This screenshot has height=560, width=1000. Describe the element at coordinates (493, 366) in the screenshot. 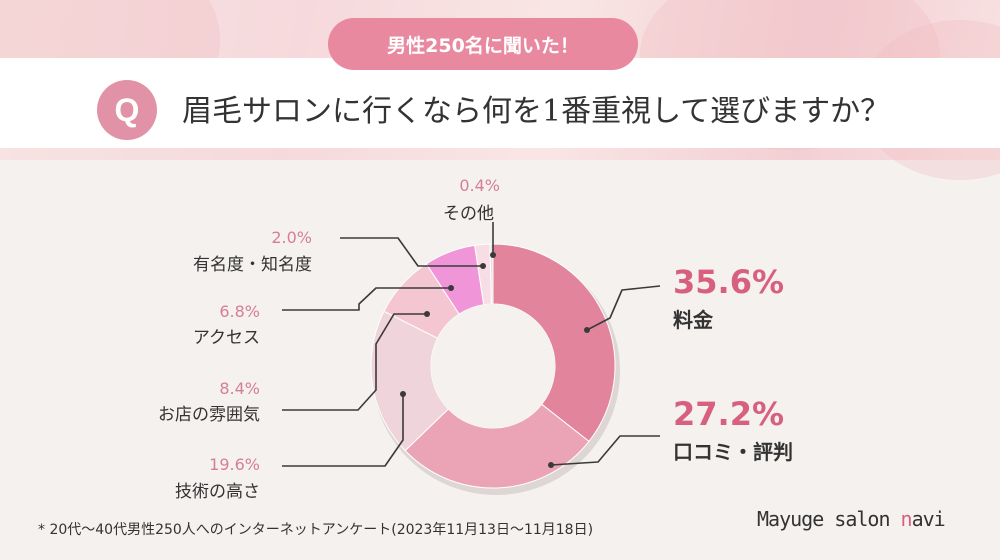

I see `donut-hole` at that location.